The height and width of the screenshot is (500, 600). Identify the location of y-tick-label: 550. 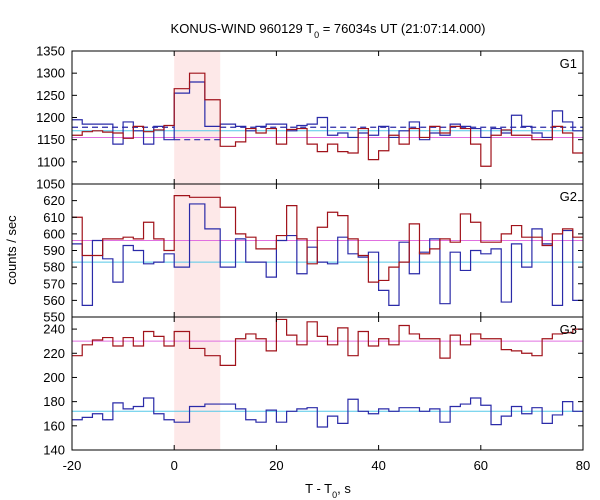
(54, 317).